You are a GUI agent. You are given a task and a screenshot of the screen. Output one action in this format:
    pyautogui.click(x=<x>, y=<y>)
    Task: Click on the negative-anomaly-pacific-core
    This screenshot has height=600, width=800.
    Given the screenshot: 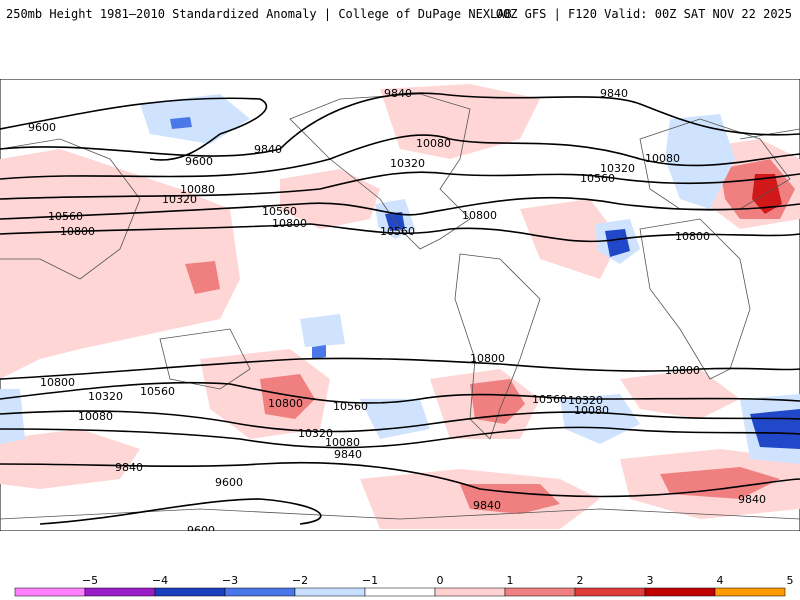 What is the action you would take?
    pyautogui.click(x=181, y=123)
    